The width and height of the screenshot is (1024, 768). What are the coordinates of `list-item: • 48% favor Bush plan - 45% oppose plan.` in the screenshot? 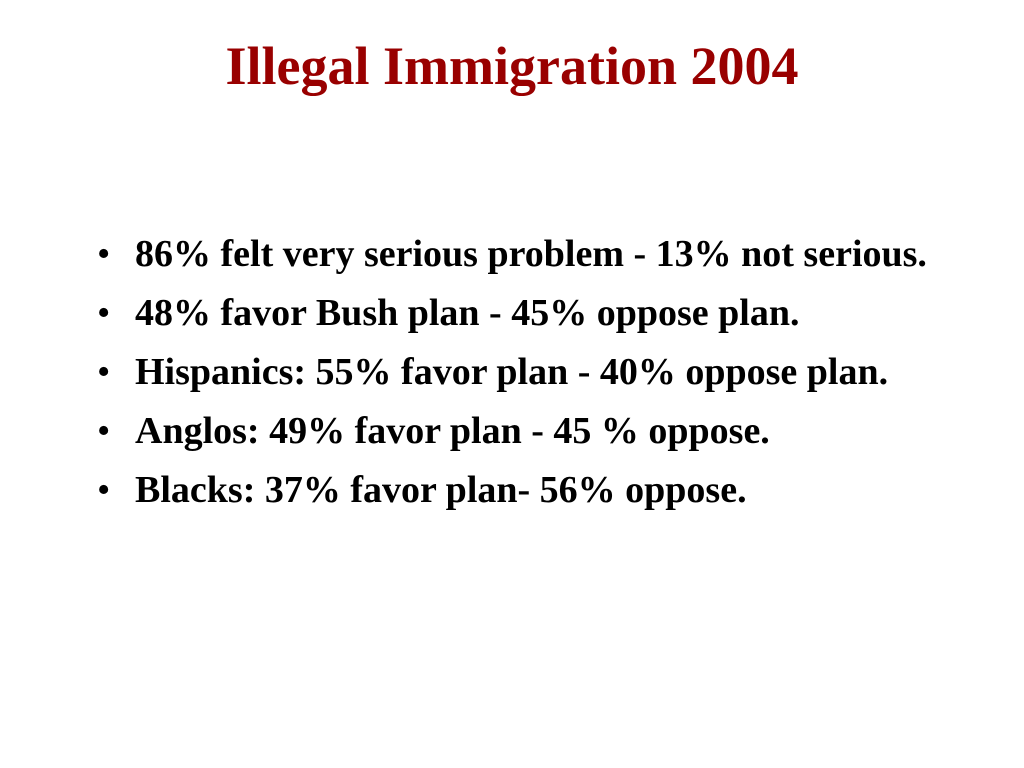 It's located at (525, 313).